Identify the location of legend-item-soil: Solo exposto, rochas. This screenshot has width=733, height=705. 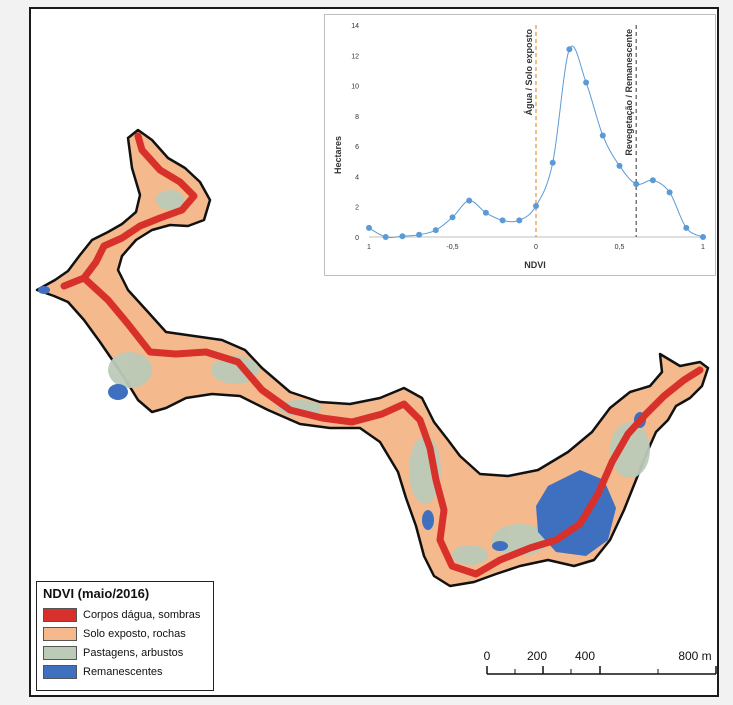
(125, 633).